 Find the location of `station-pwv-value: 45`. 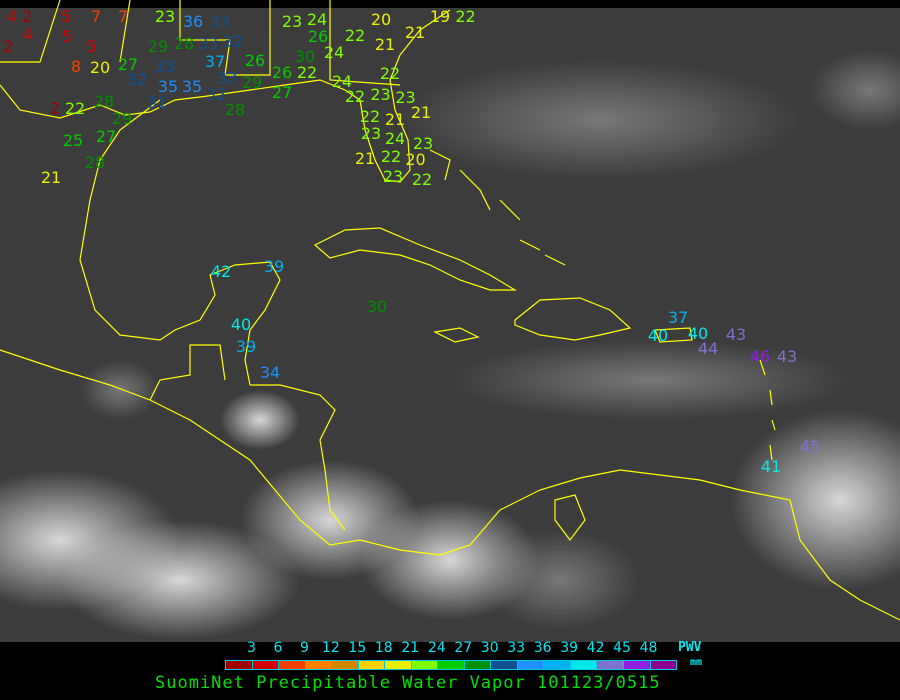

station-pwv-value: 45 is located at coordinates (810, 446).